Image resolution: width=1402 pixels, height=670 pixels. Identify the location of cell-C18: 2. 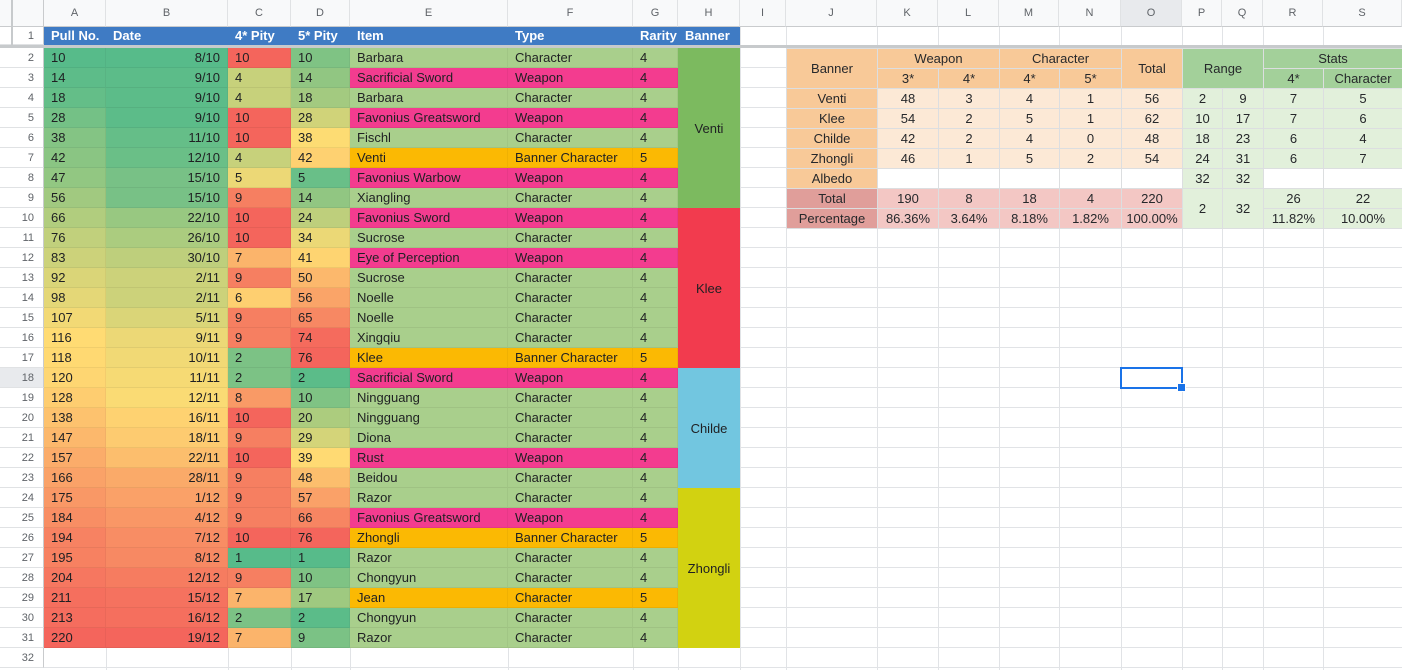
(259, 378).